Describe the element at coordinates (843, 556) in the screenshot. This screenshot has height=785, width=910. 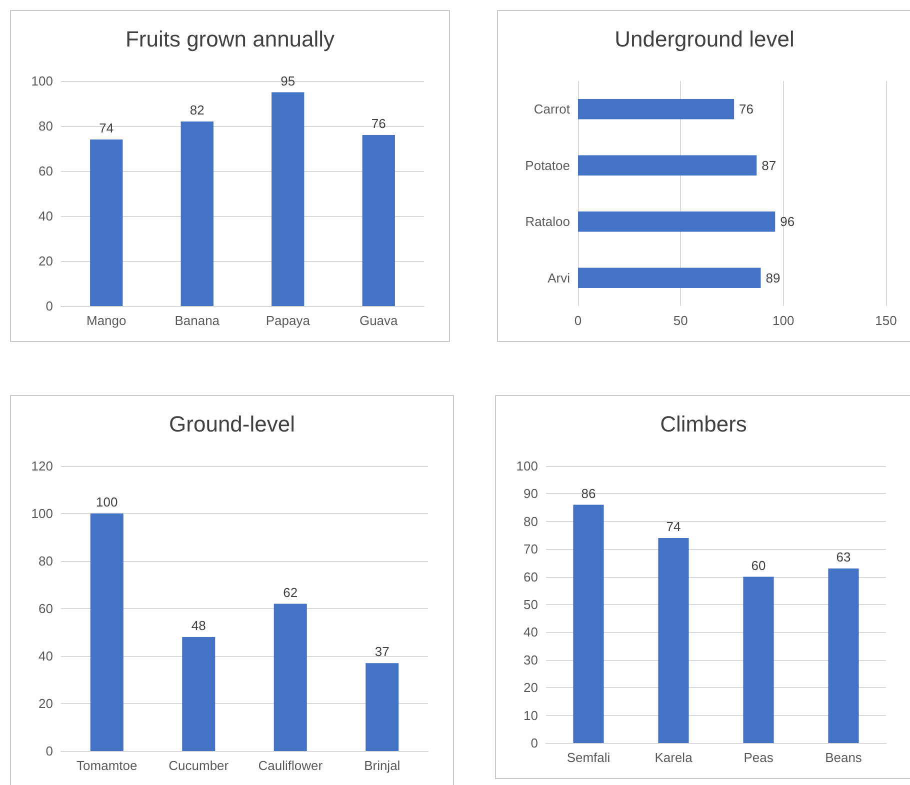
I see `data-label: 63` at that location.